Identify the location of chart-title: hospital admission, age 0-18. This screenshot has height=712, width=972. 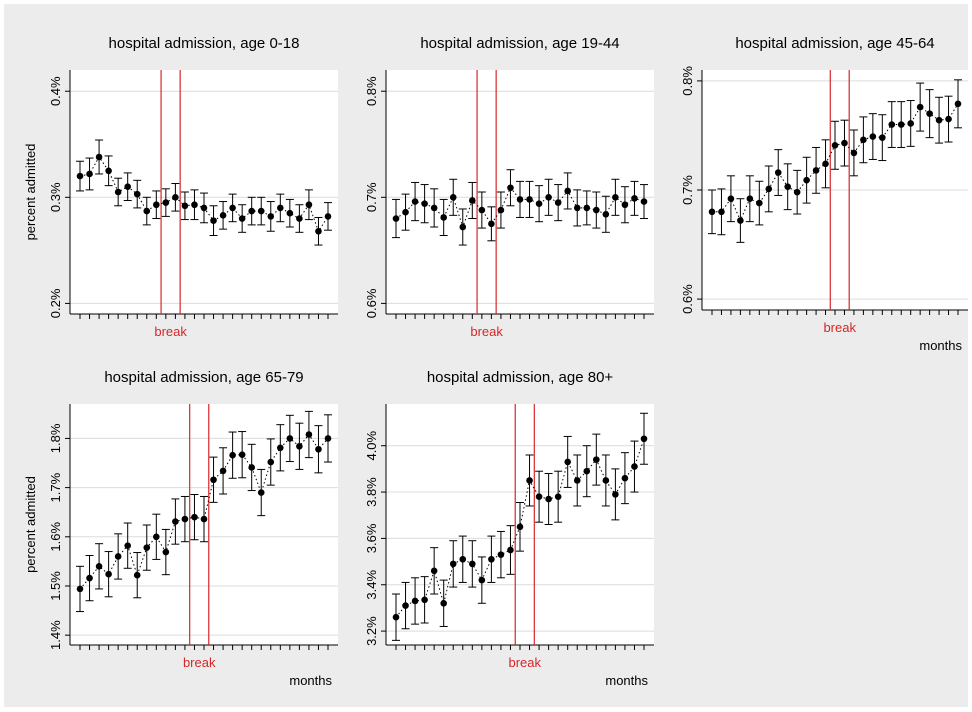
(204, 43).